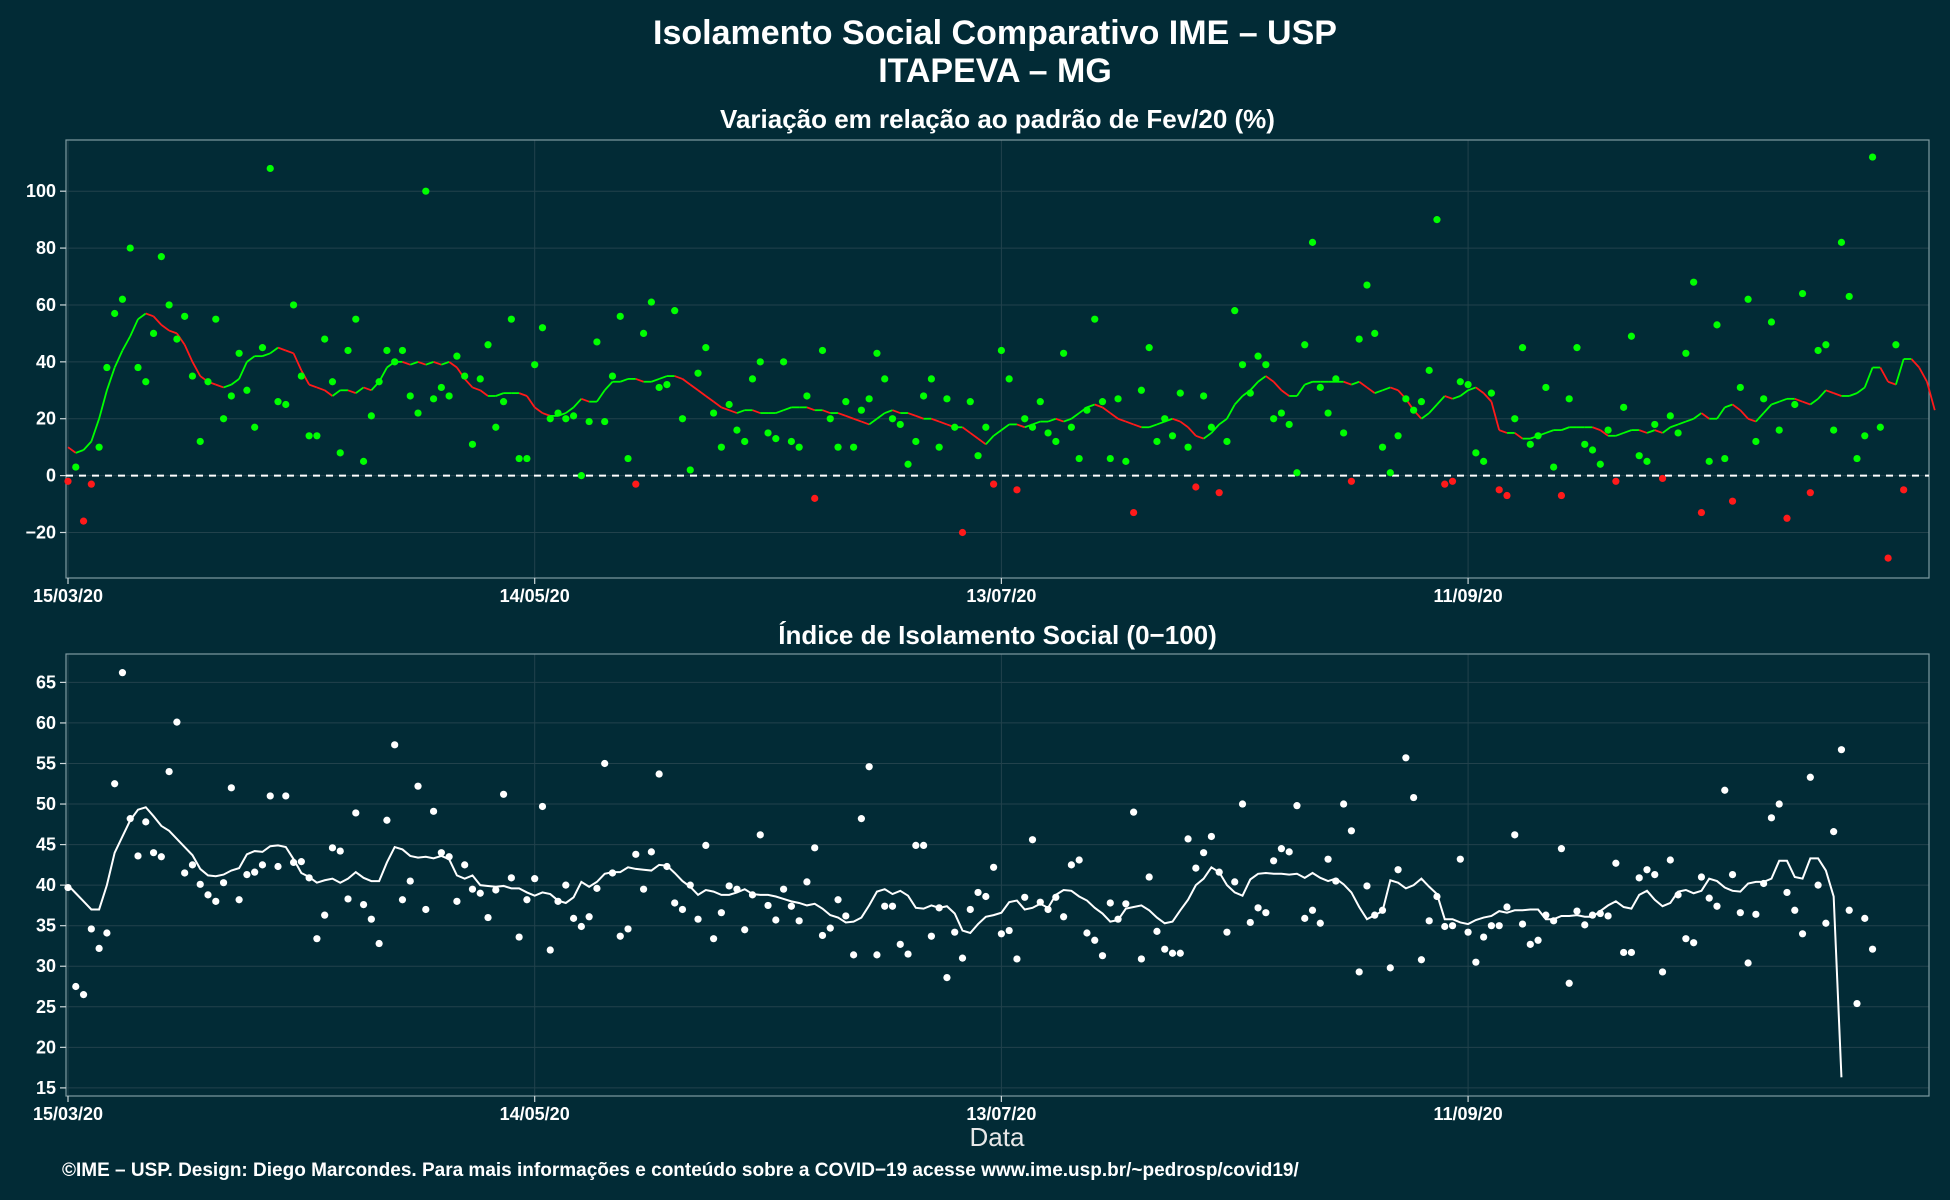 This screenshot has height=1200, width=1950. I want to click on x-axis-label: Data, so click(997, 1137).